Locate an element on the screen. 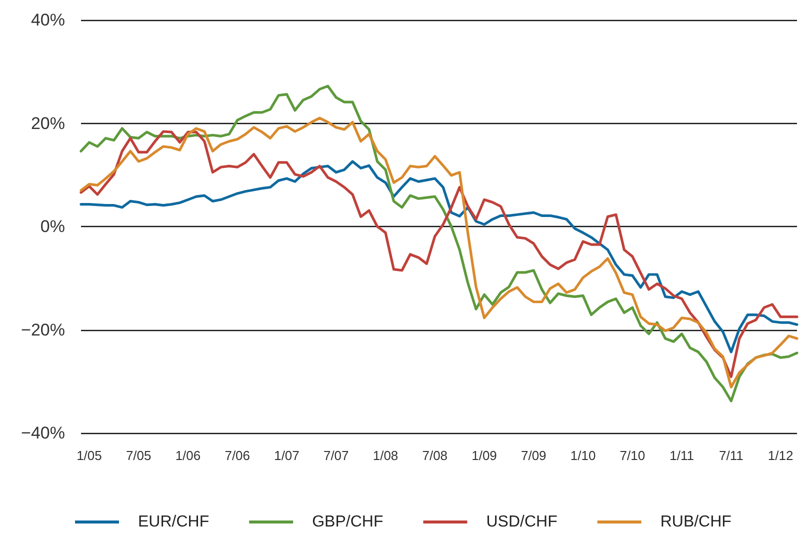 The image size is (800, 537). legend-label: EUR/CHF is located at coordinates (174, 522).